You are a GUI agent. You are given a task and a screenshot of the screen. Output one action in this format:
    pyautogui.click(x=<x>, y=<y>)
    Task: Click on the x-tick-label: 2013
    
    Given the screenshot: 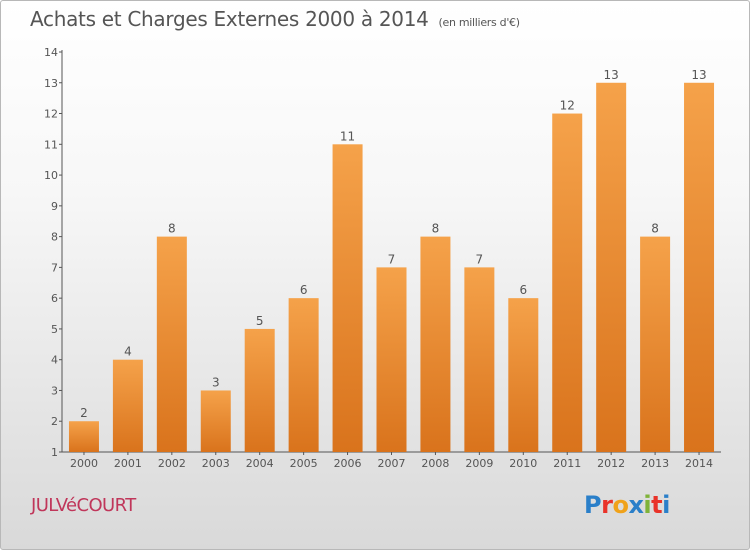 What is the action you would take?
    pyautogui.click(x=655, y=463)
    